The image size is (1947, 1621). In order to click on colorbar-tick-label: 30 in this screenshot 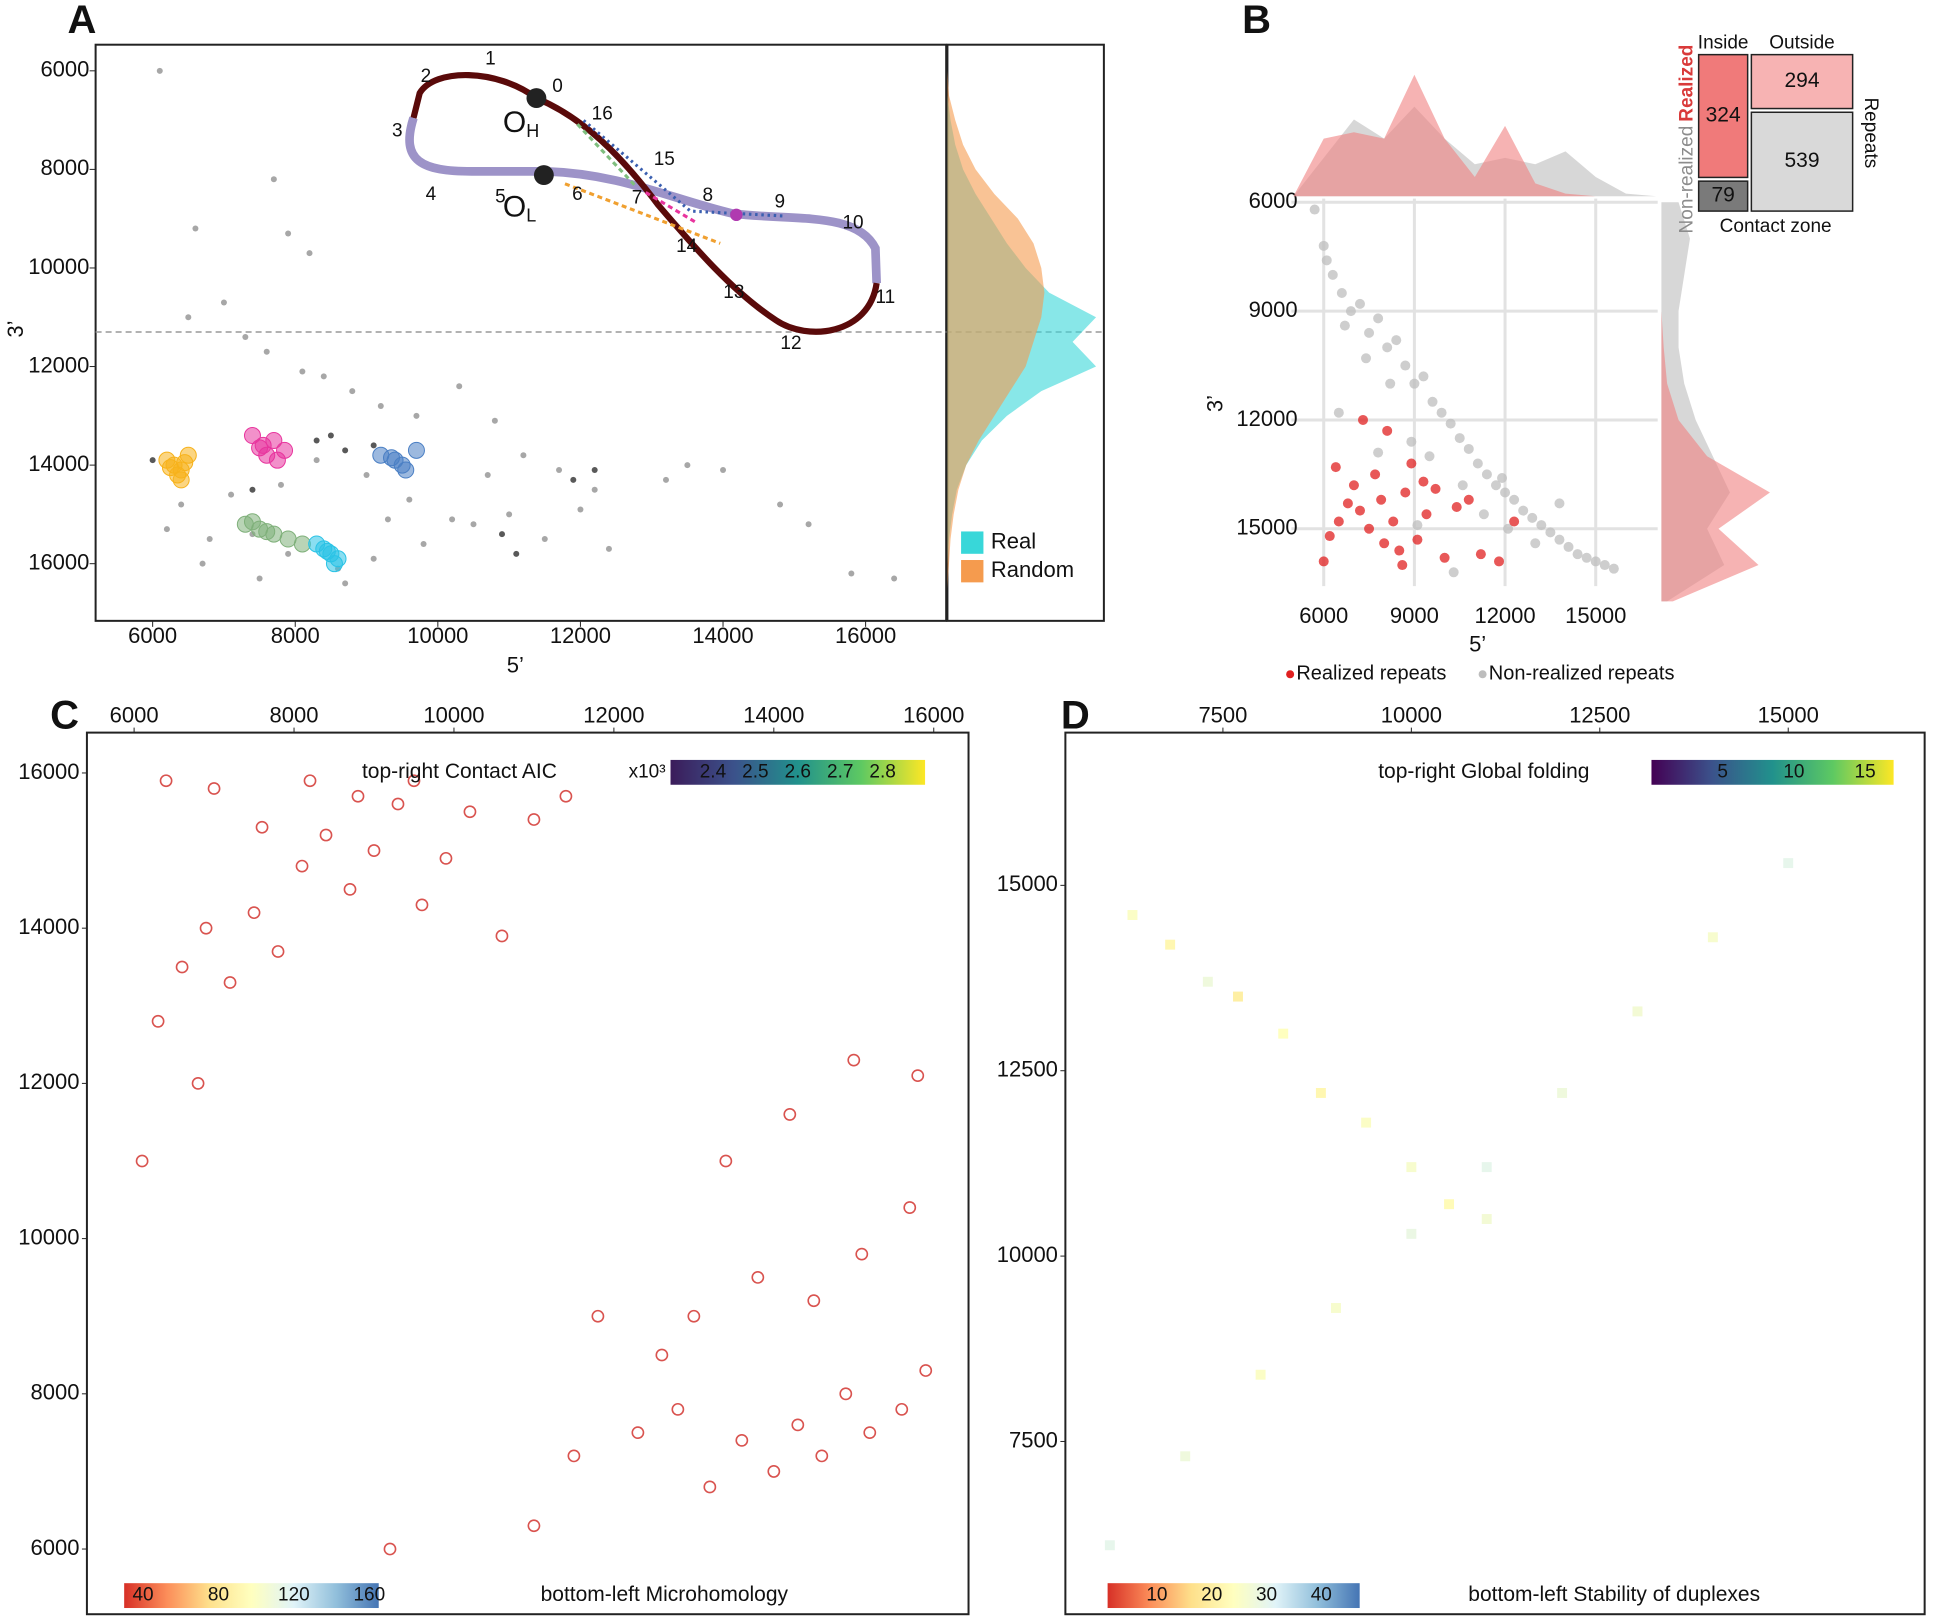, I will do `click(1266, 1595)`.